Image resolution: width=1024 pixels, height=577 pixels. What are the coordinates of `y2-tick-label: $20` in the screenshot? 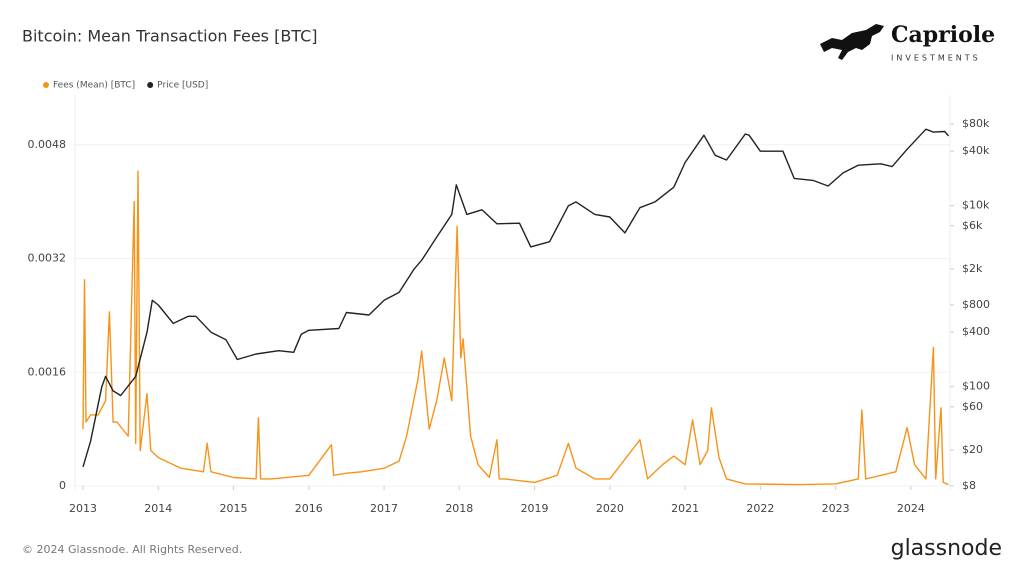 It's located at (972, 449).